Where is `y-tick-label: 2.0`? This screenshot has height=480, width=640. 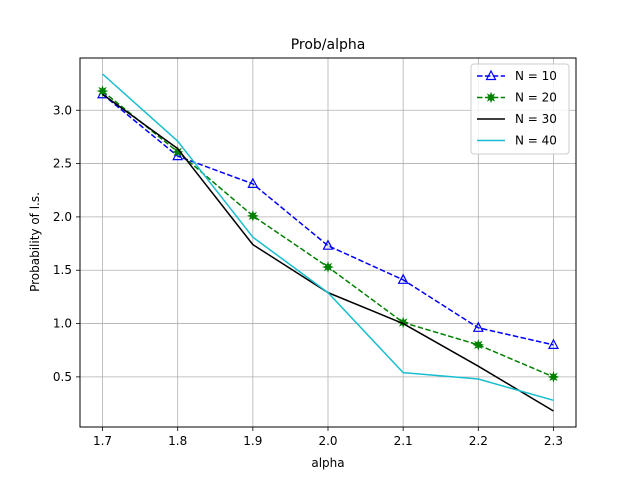
y-tick-label: 2.0 is located at coordinates (62, 217).